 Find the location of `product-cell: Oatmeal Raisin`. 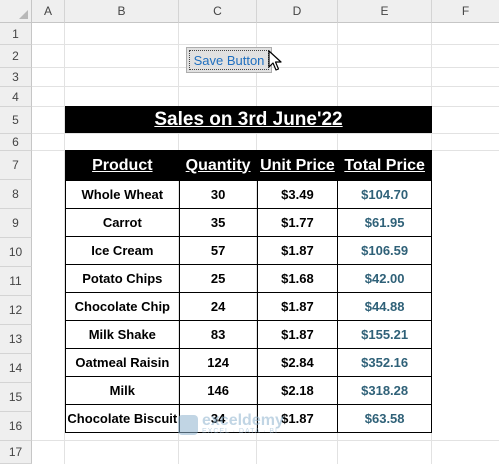

product-cell: Oatmeal Raisin is located at coordinates (122, 362).